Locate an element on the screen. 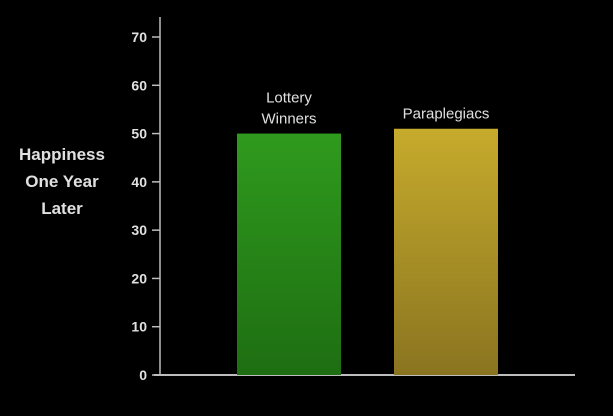  y-tick-label-20: 20 is located at coordinates (139, 278).